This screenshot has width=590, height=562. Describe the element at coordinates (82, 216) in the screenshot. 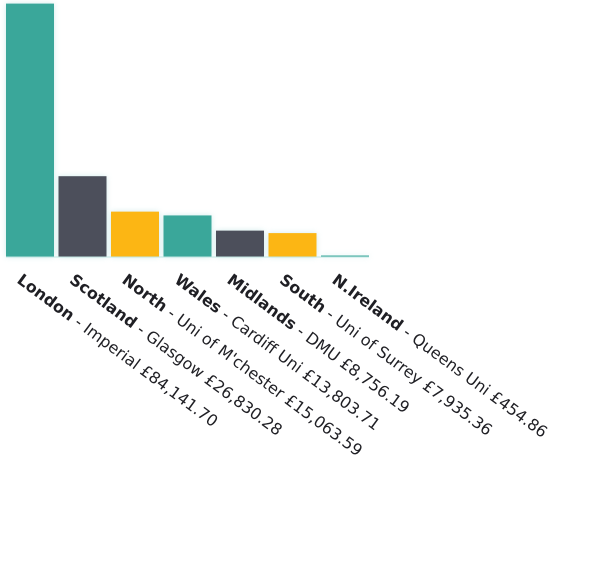

I see `bar-scotland` at that location.